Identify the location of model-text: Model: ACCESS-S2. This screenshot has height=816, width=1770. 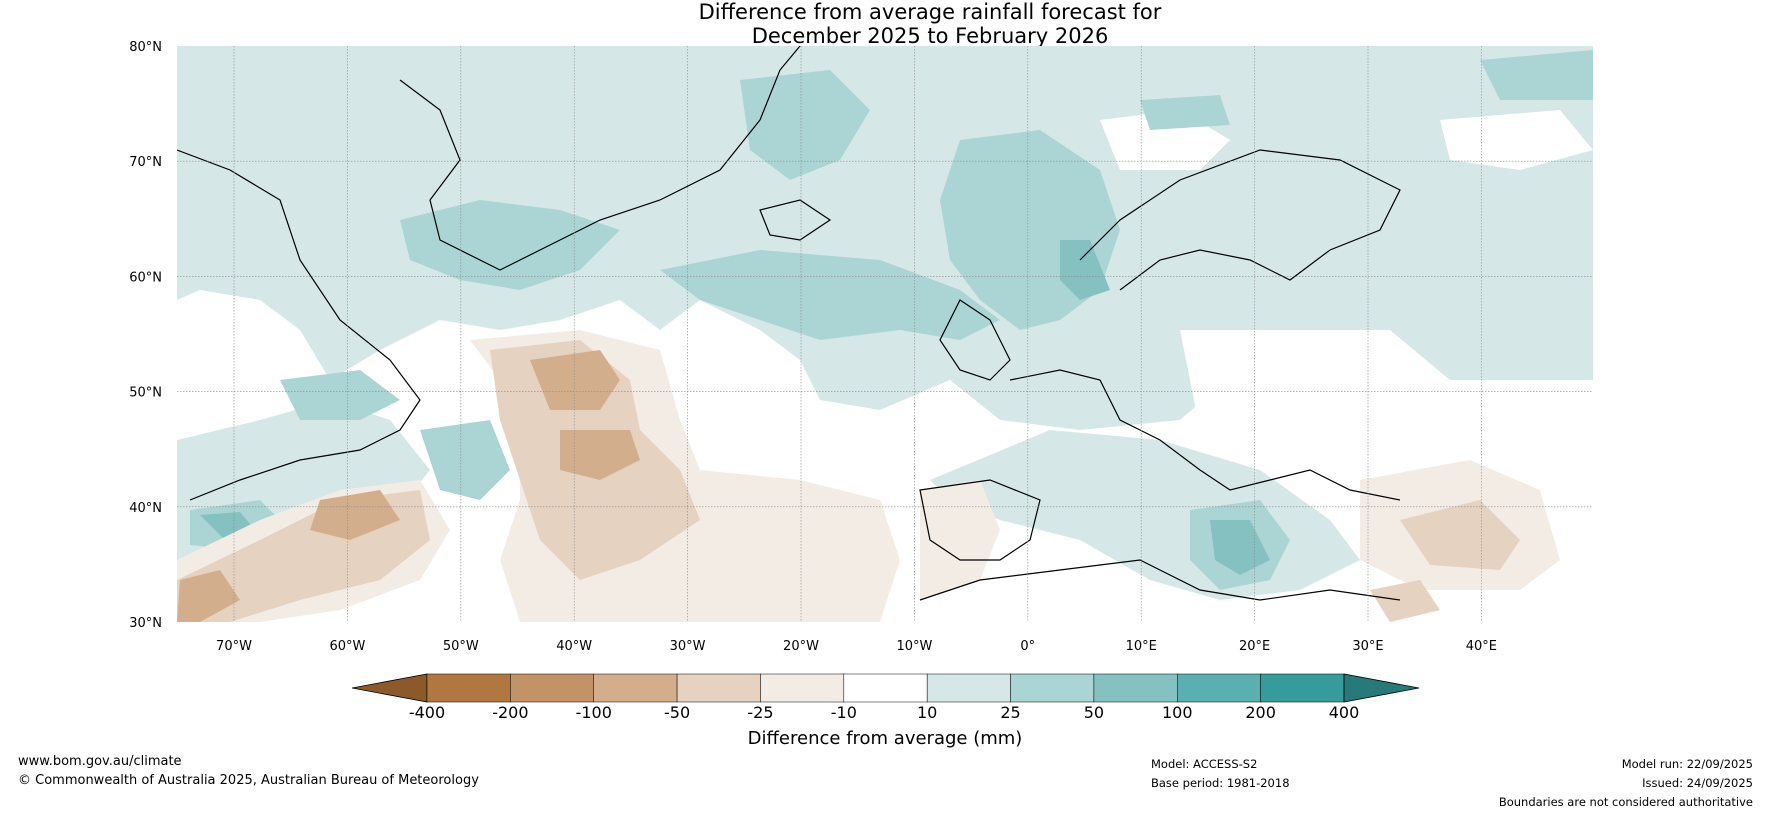
(1204, 764).